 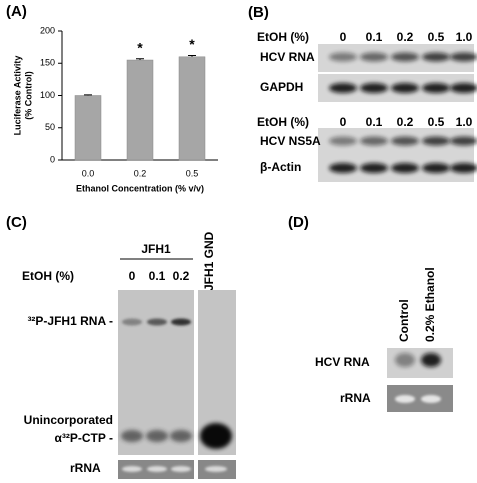 What do you see at coordinates (85, 468) in the screenshot?
I see `loading-label: rRNA` at bounding box center [85, 468].